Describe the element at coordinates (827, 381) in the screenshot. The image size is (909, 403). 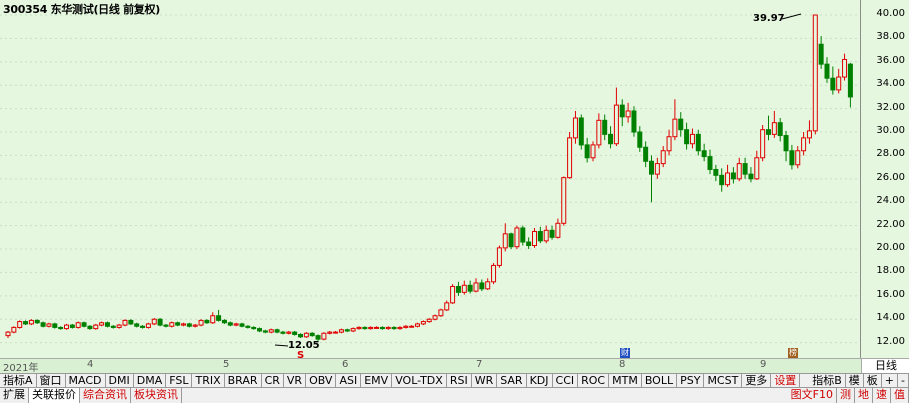
I see `indicator-right-tab: 指标B` at that location.